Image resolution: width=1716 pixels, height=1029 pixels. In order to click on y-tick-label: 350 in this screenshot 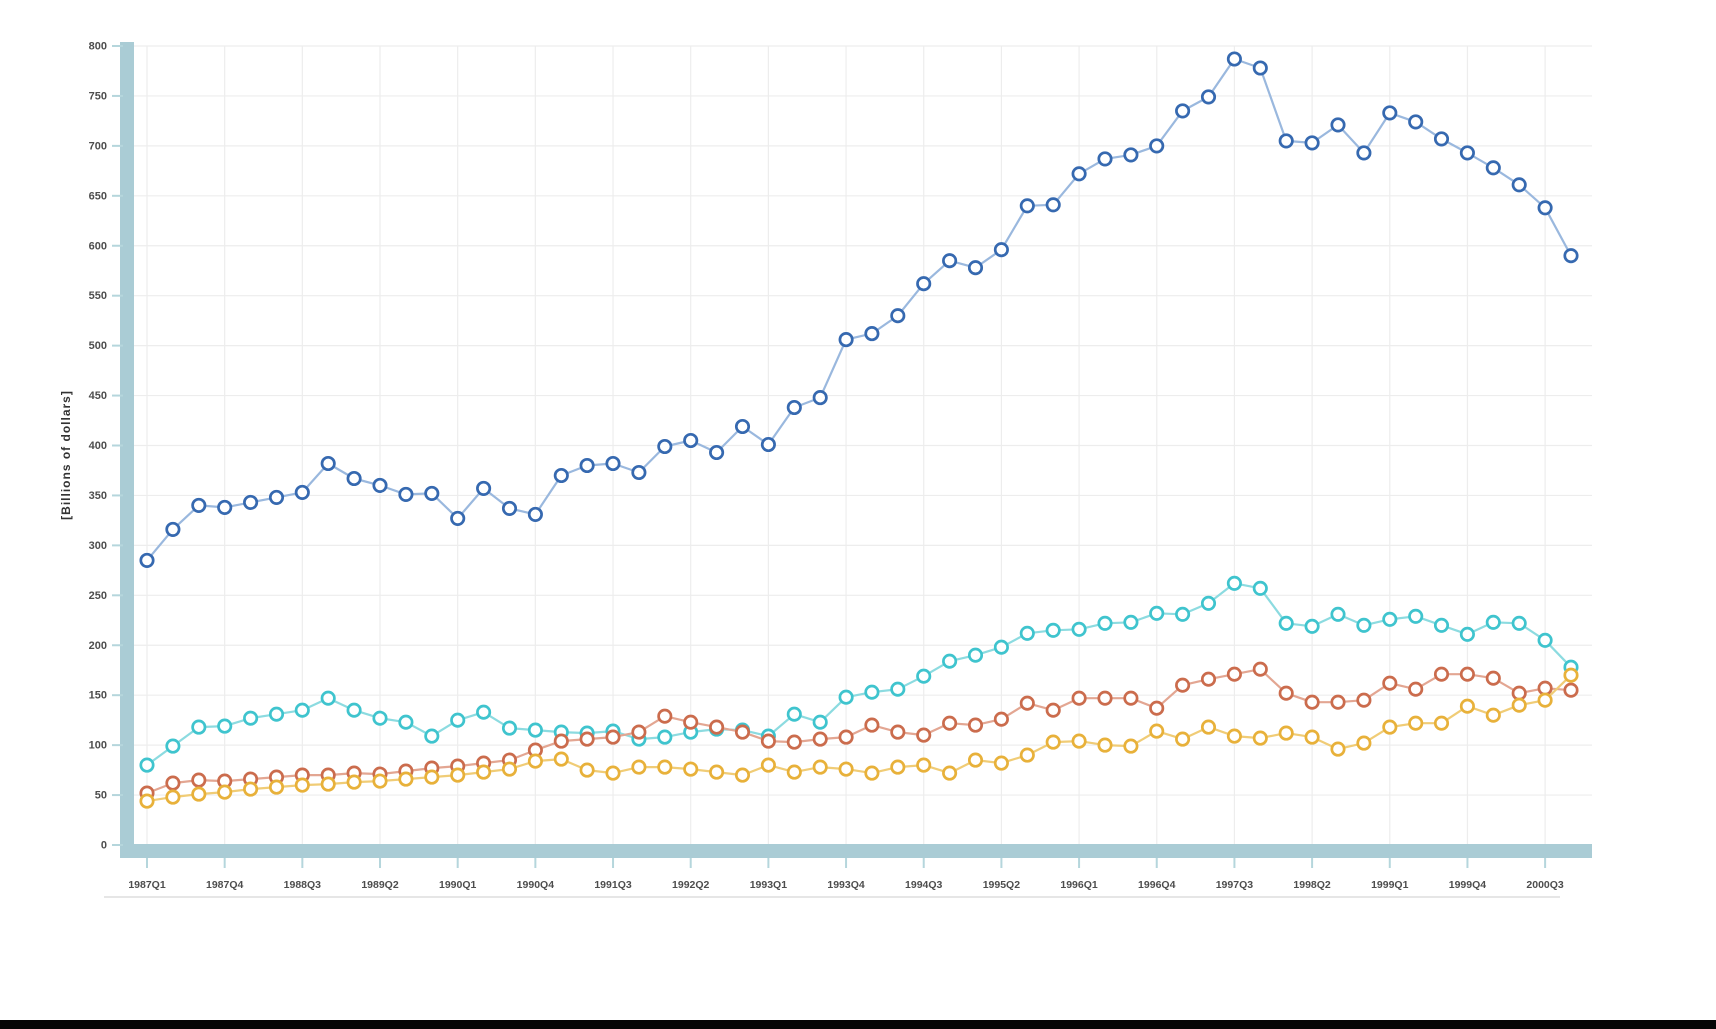, I will do `click(98, 496)`.